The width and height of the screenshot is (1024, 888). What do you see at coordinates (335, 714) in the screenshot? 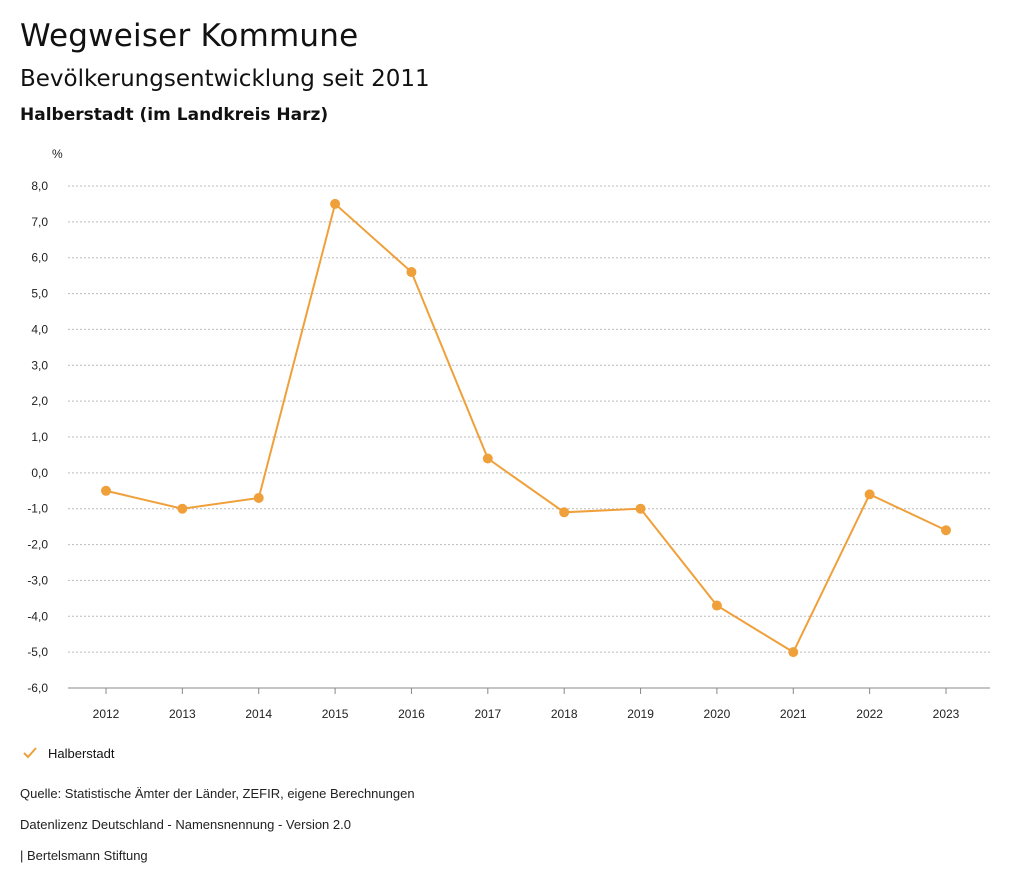
I see `x-tick-label: 2015` at bounding box center [335, 714].